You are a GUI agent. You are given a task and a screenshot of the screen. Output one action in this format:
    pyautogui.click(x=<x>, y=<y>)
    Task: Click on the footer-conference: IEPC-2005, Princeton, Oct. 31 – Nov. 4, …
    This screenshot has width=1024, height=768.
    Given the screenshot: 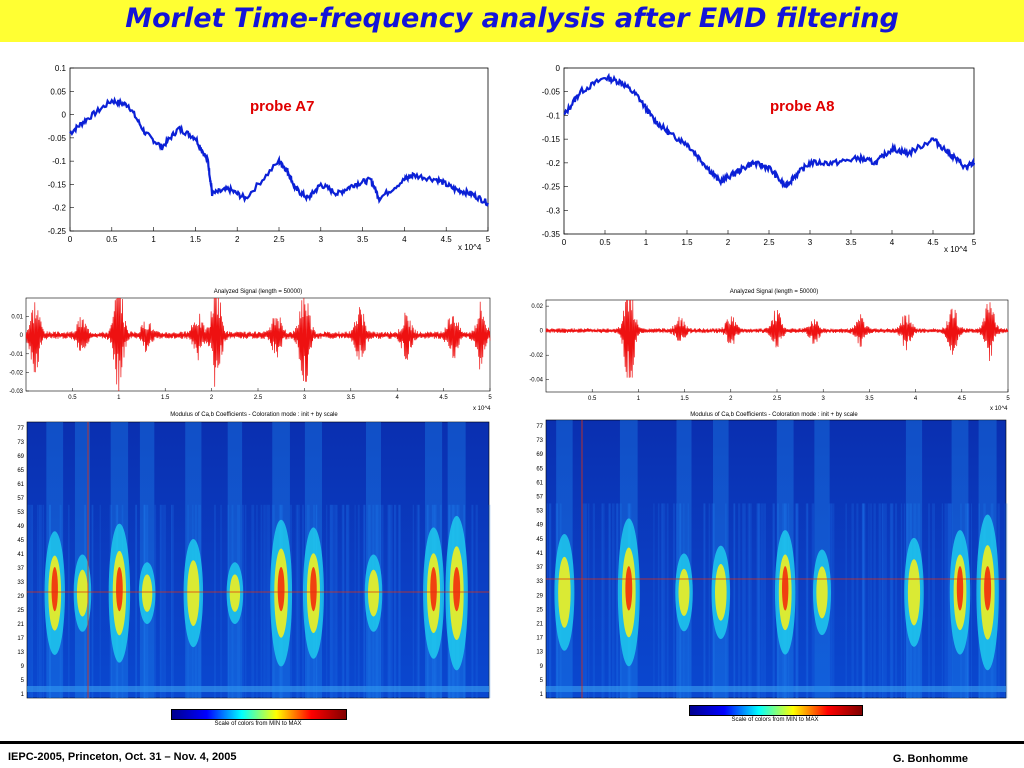 What is the action you would take?
    pyautogui.click(x=122, y=757)
    